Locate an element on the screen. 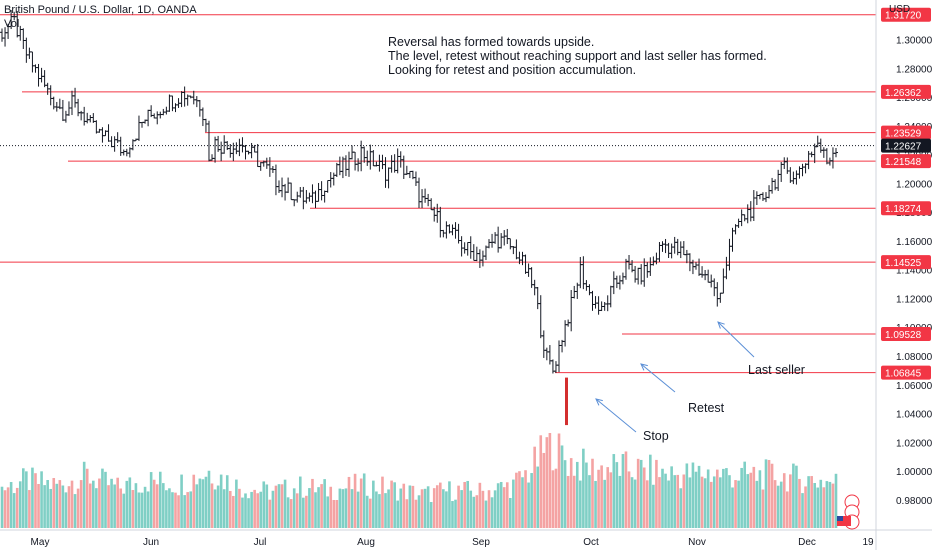 This screenshot has width=932, height=550. y-tick-label: 1.14000 is located at coordinates (914, 271).